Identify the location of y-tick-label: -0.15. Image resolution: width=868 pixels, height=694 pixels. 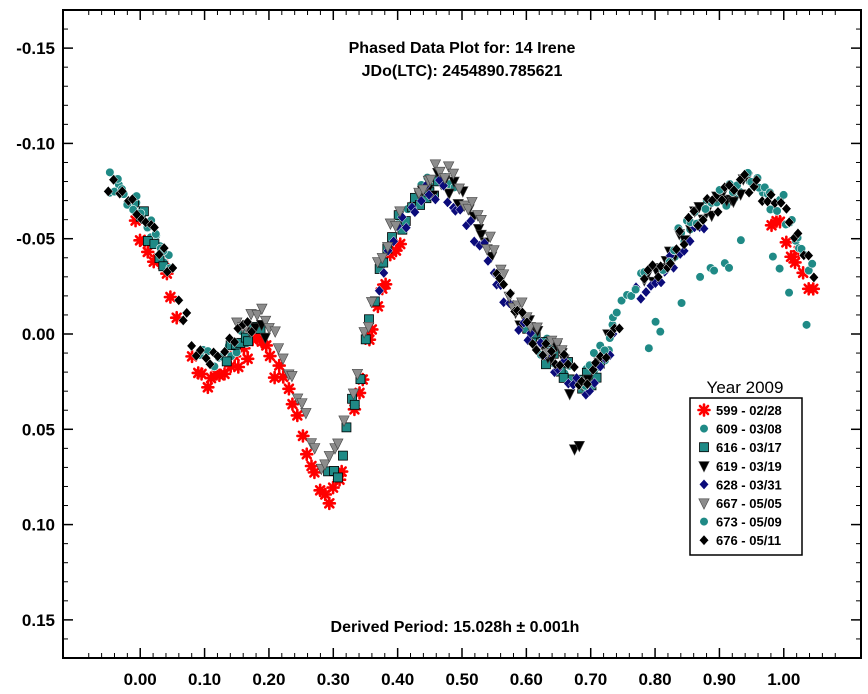
(35, 48).